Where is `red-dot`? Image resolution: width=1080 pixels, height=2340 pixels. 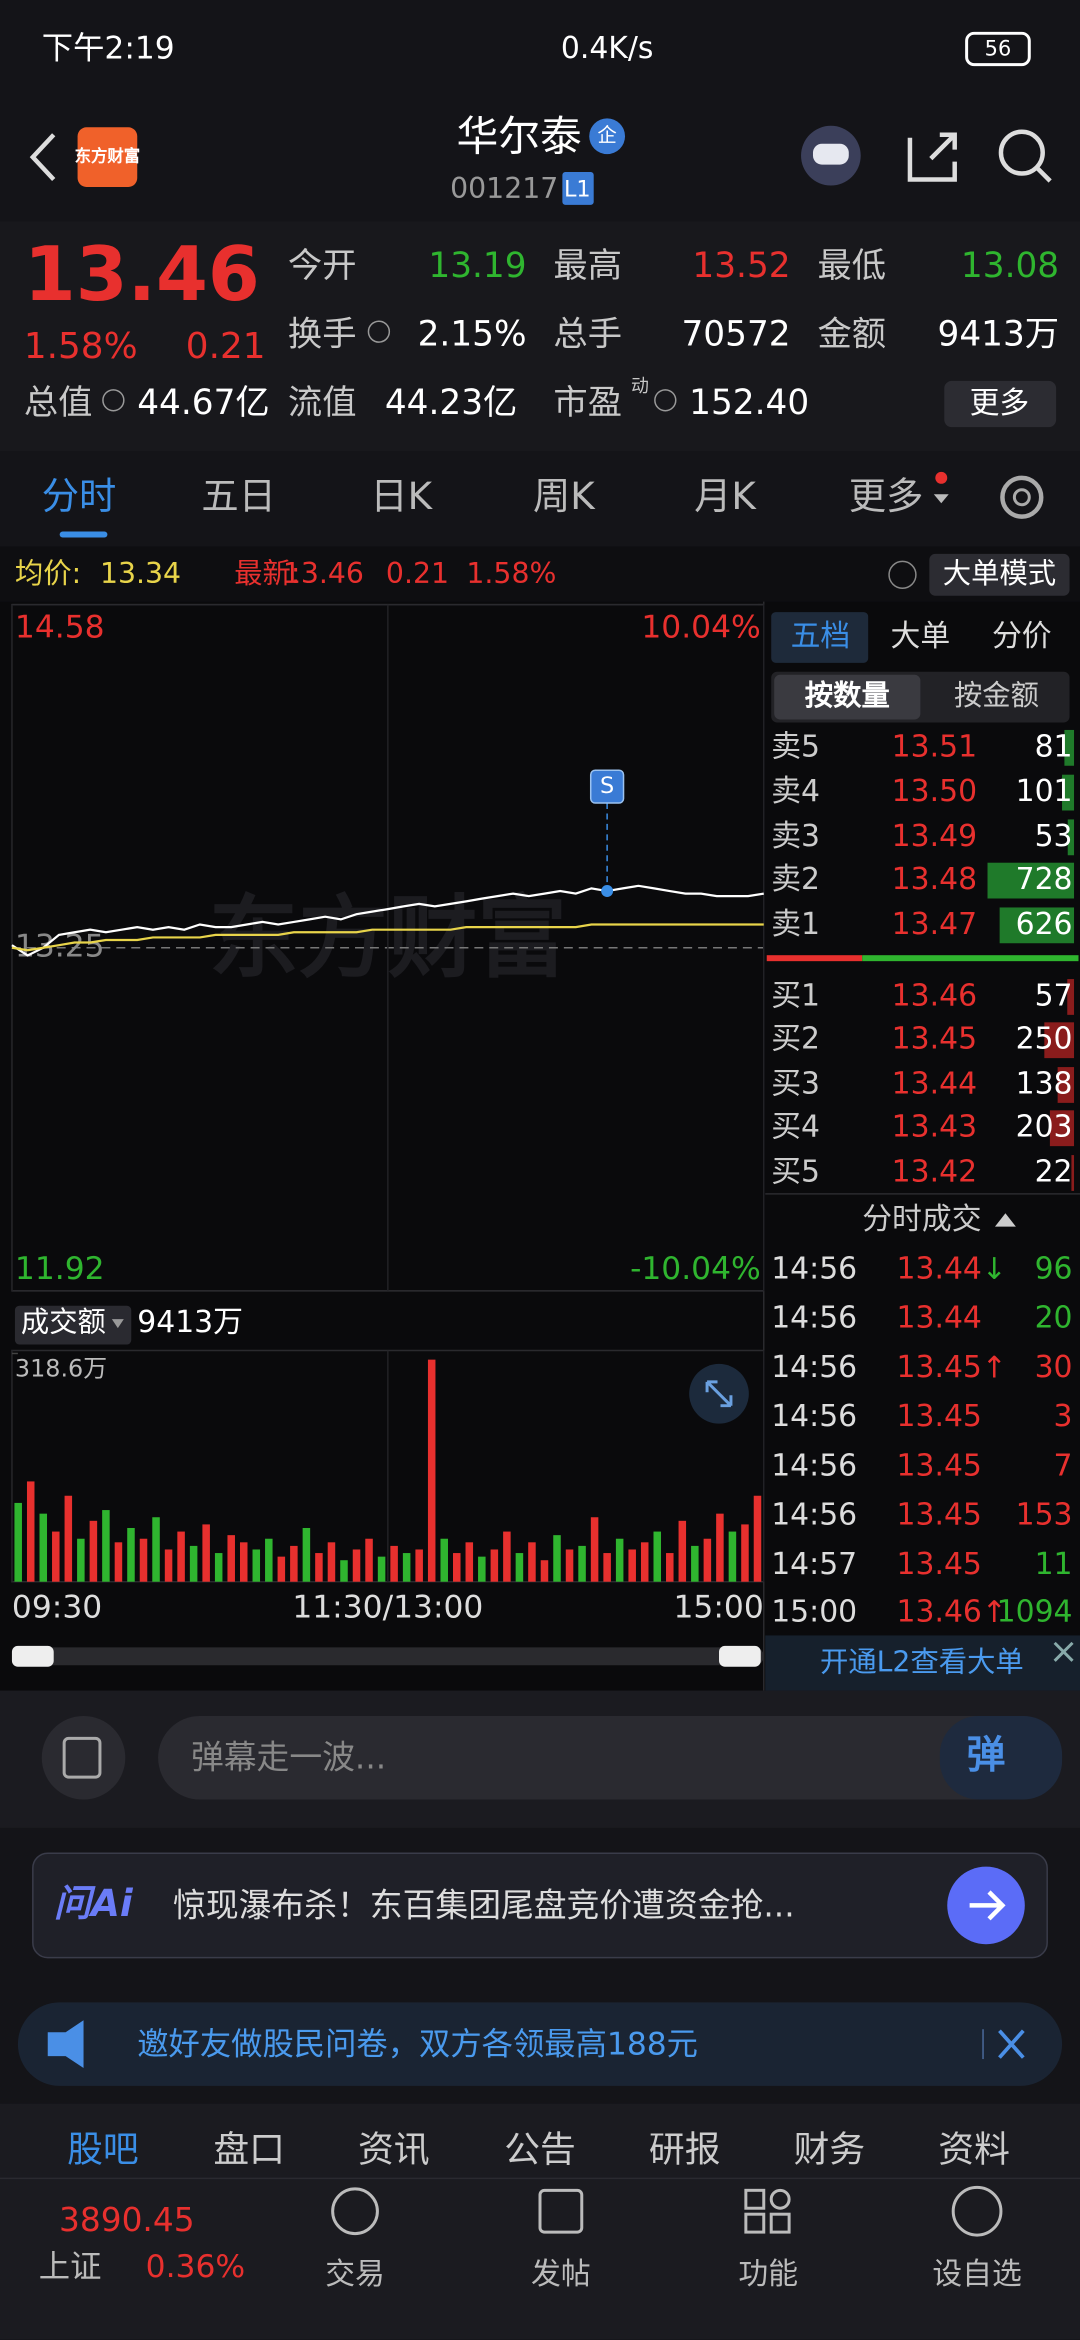 red-dot is located at coordinates (941, 477).